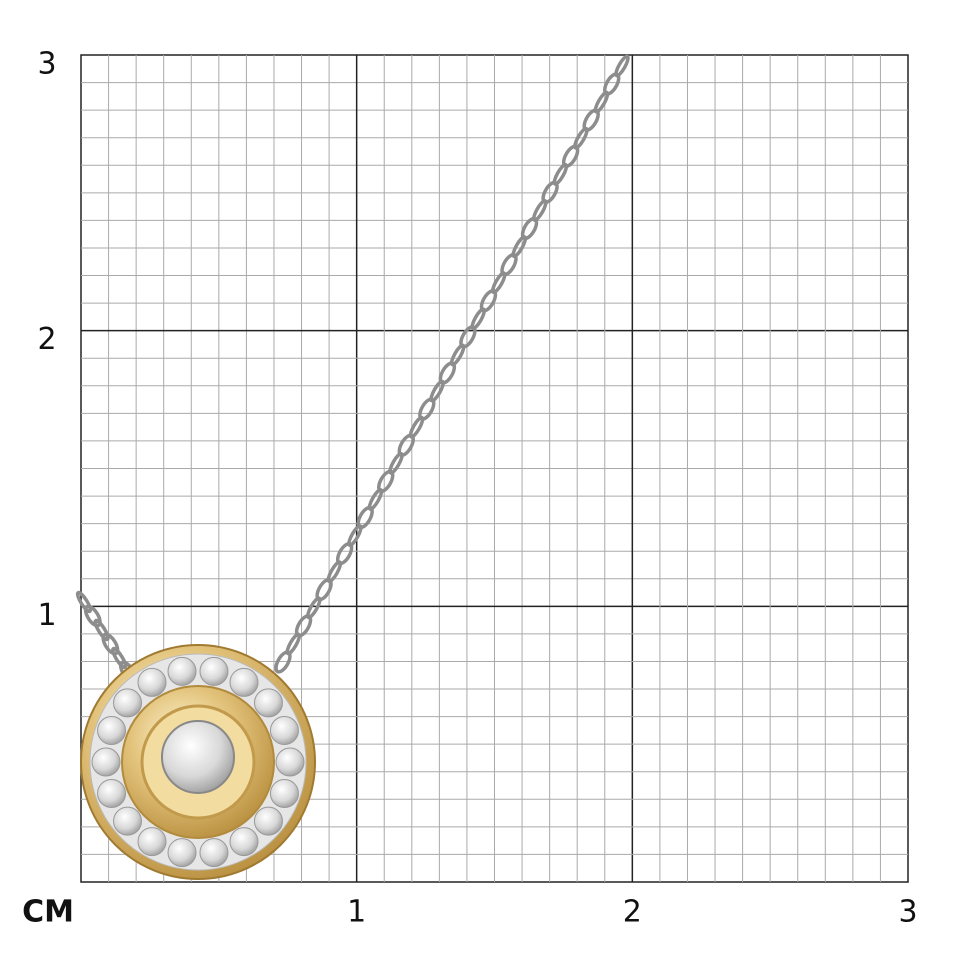 The image size is (970, 970). I want to click on unit-label: СМ, so click(48, 912).